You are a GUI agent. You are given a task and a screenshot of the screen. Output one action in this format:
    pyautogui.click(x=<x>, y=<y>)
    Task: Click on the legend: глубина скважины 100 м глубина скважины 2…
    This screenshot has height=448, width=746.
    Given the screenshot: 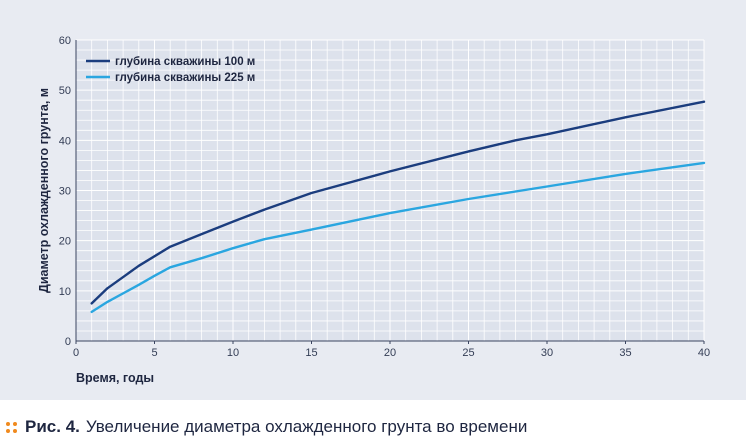 What is the action you would take?
    pyautogui.click(x=170, y=70)
    